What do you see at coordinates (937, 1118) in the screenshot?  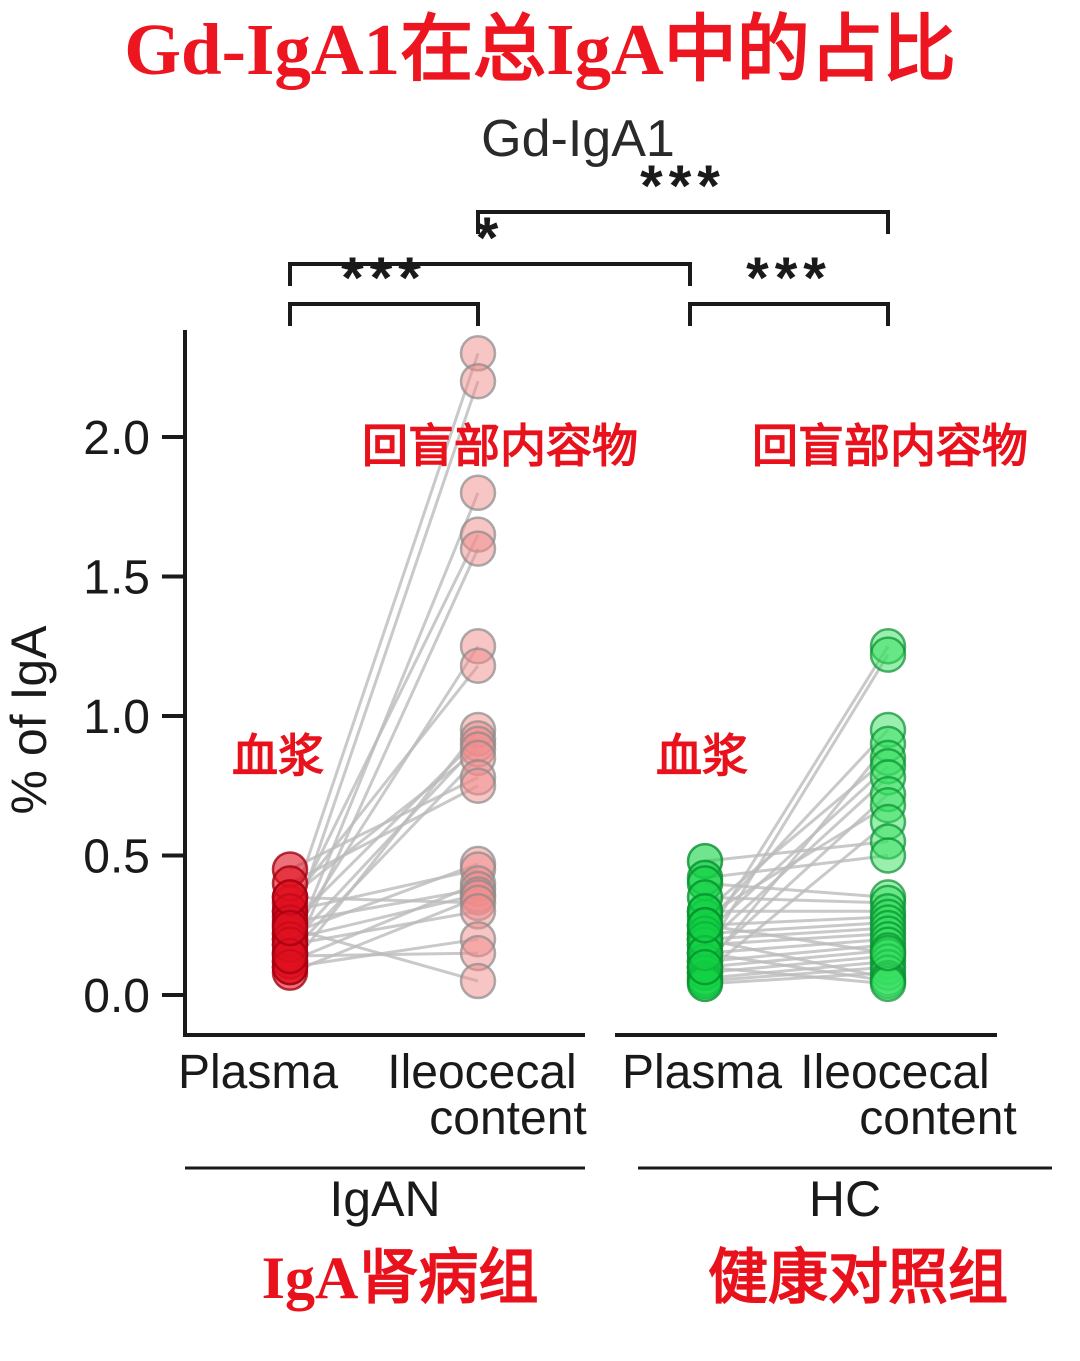 I see `x-tick-hc-content: content` at bounding box center [937, 1118].